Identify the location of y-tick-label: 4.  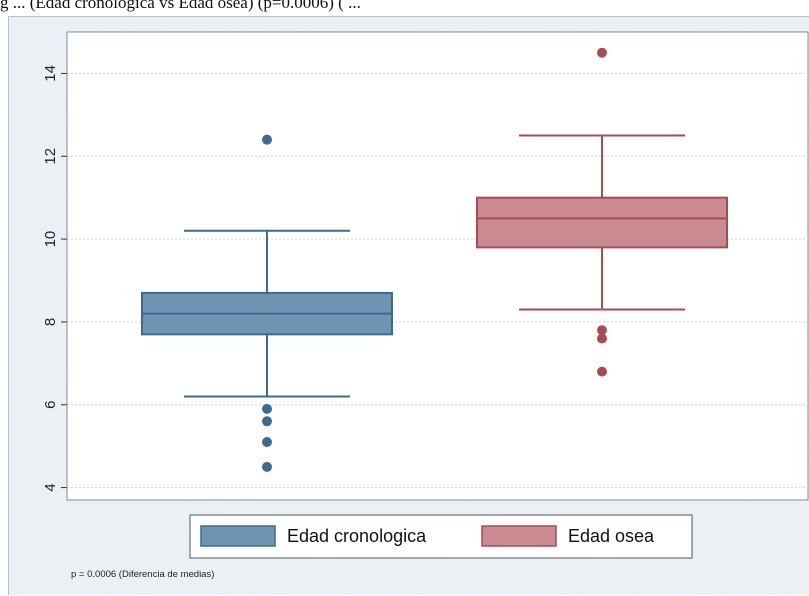
(50, 487).